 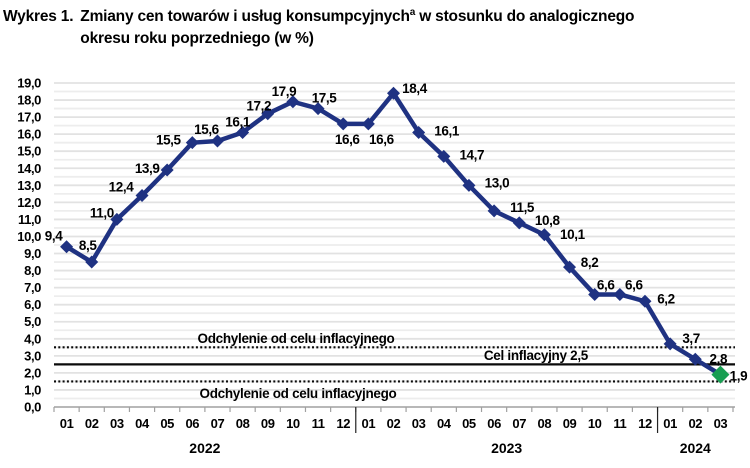 I want to click on y-tick-label: 8,0, so click(x=32, y=270).